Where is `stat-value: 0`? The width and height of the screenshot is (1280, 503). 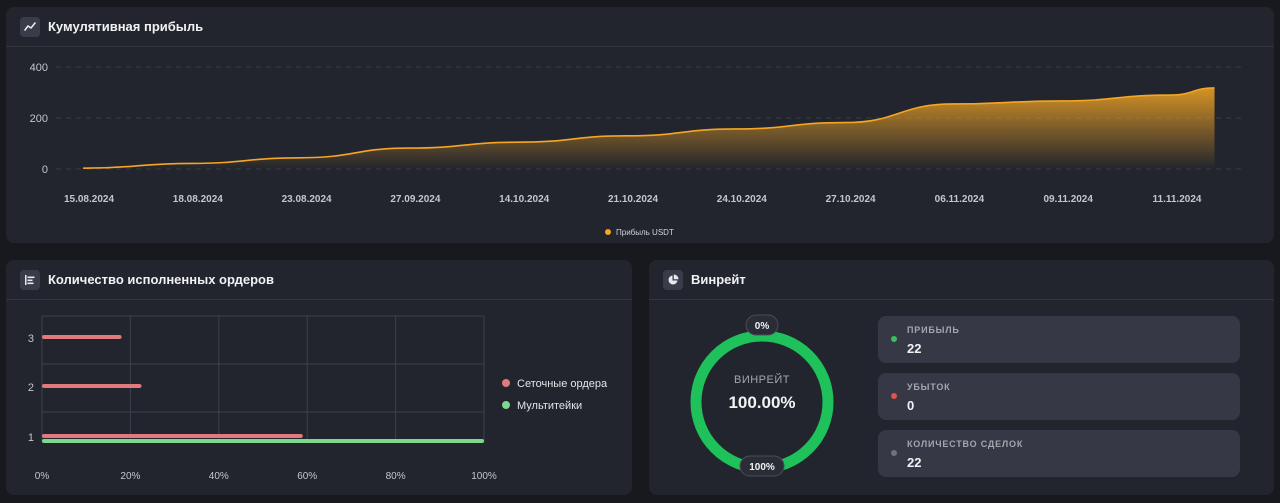 stat-value: 0 is located at coordinates (911, 405).